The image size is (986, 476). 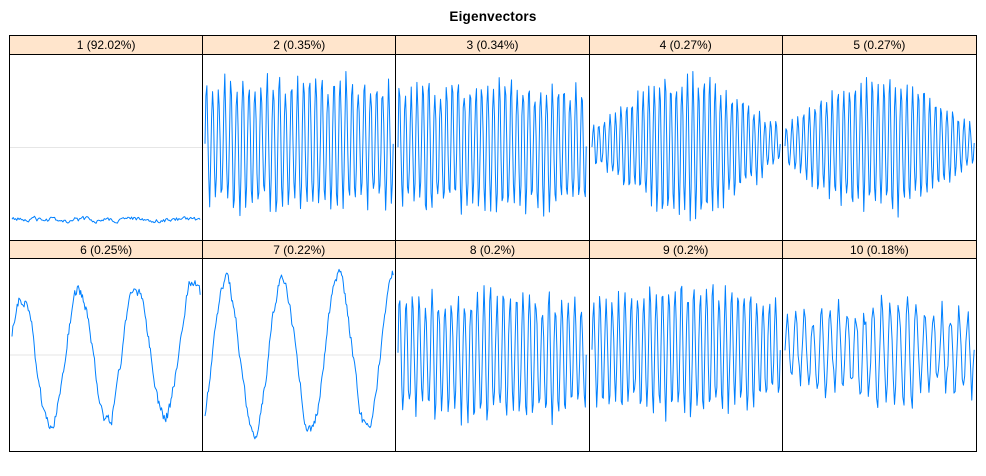 I want to click on panel-6-plot, so click(x=107, y=355).